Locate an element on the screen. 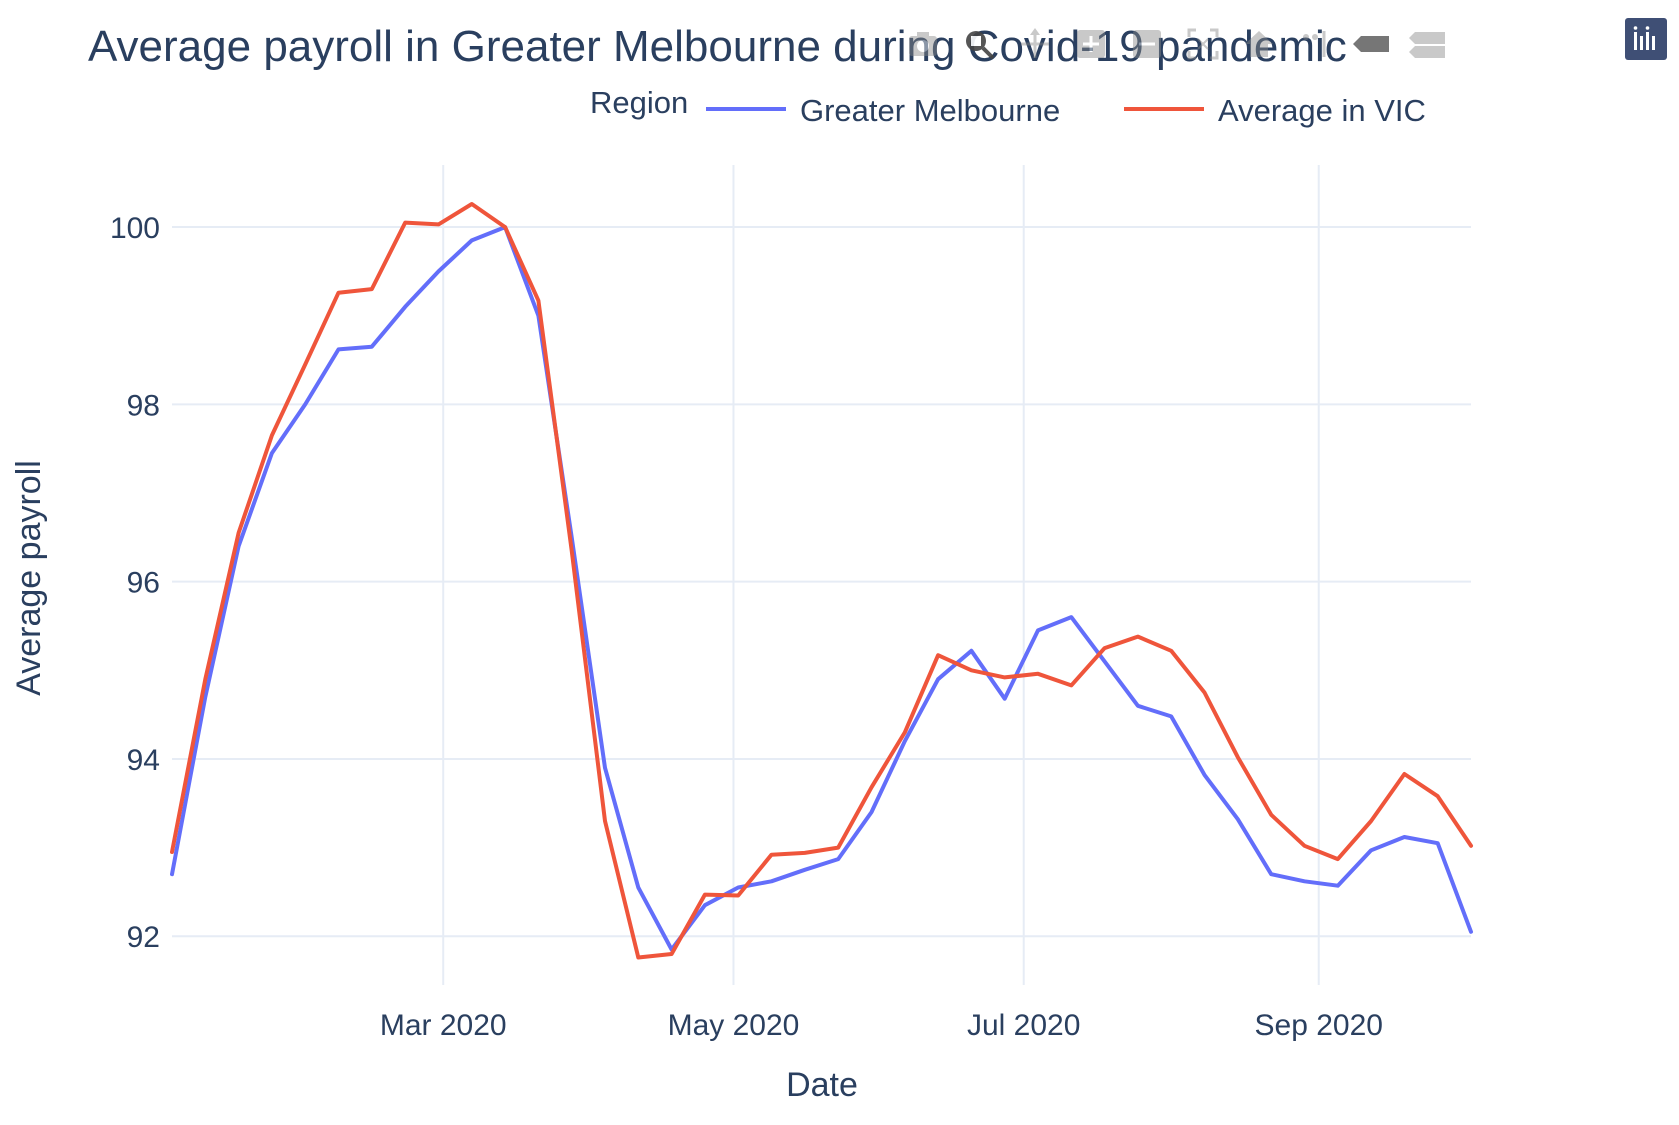  y-tick-label: 100 is located at coordinates (135, 228).